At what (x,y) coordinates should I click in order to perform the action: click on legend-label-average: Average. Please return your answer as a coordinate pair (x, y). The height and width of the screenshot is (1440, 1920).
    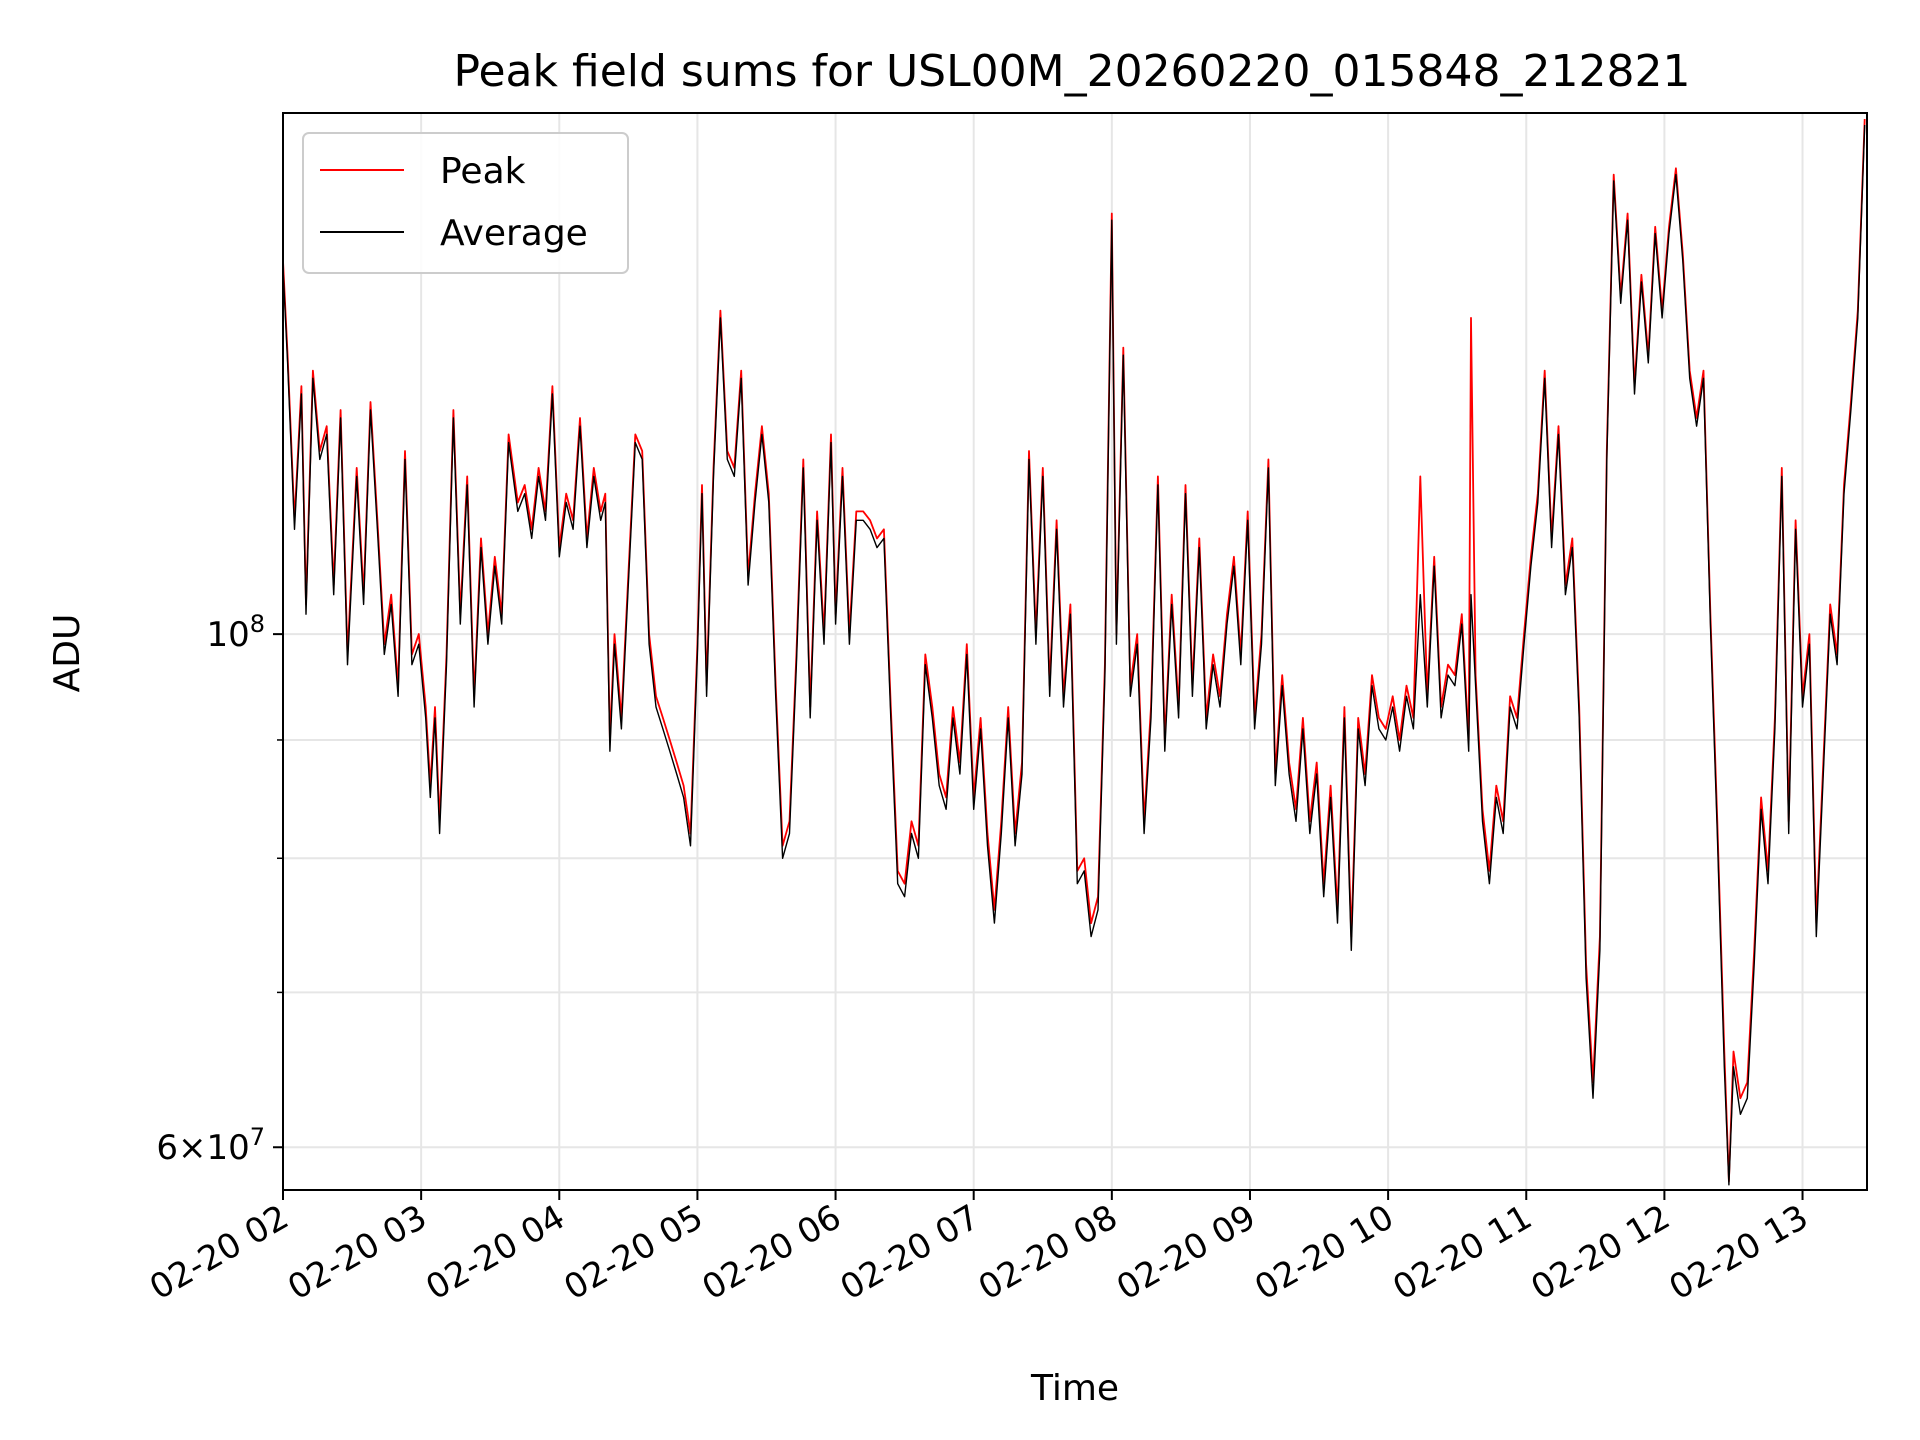
    Looking at the image, I should click on (514, 233).